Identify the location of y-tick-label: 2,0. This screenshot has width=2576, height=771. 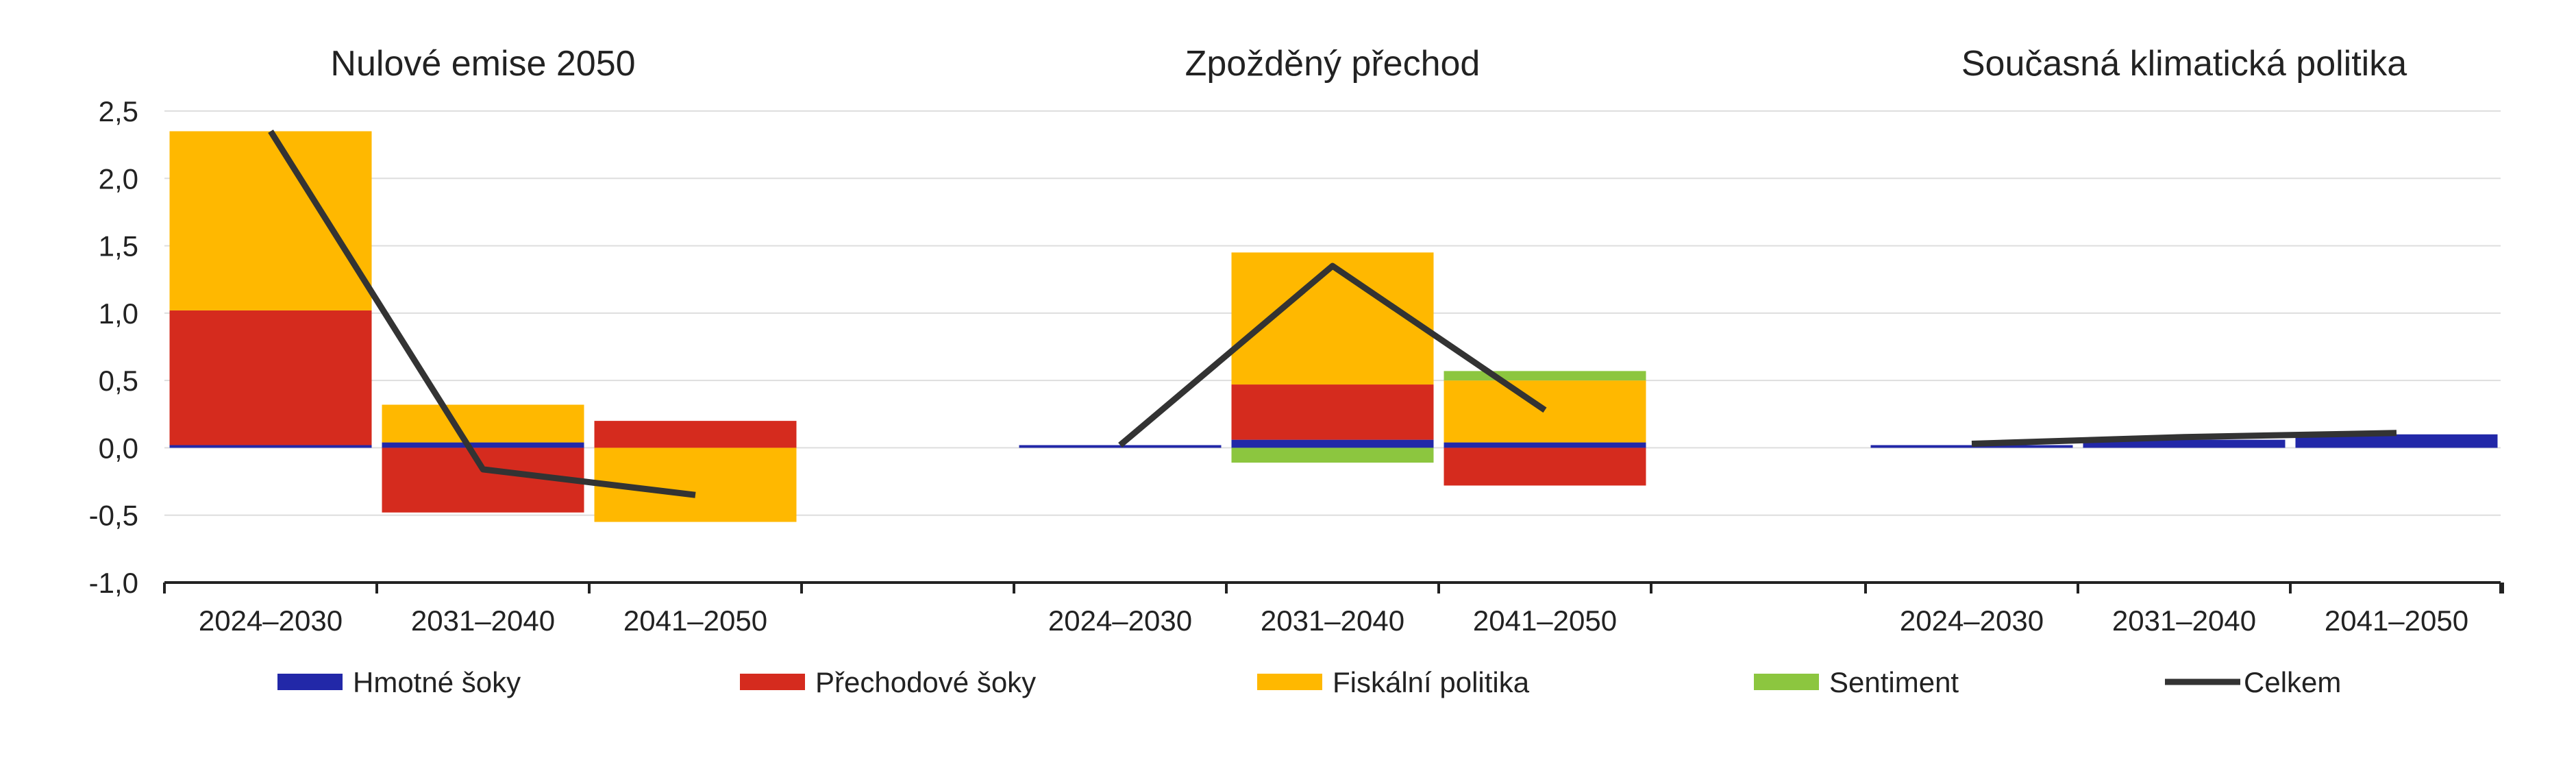
(118, 178).